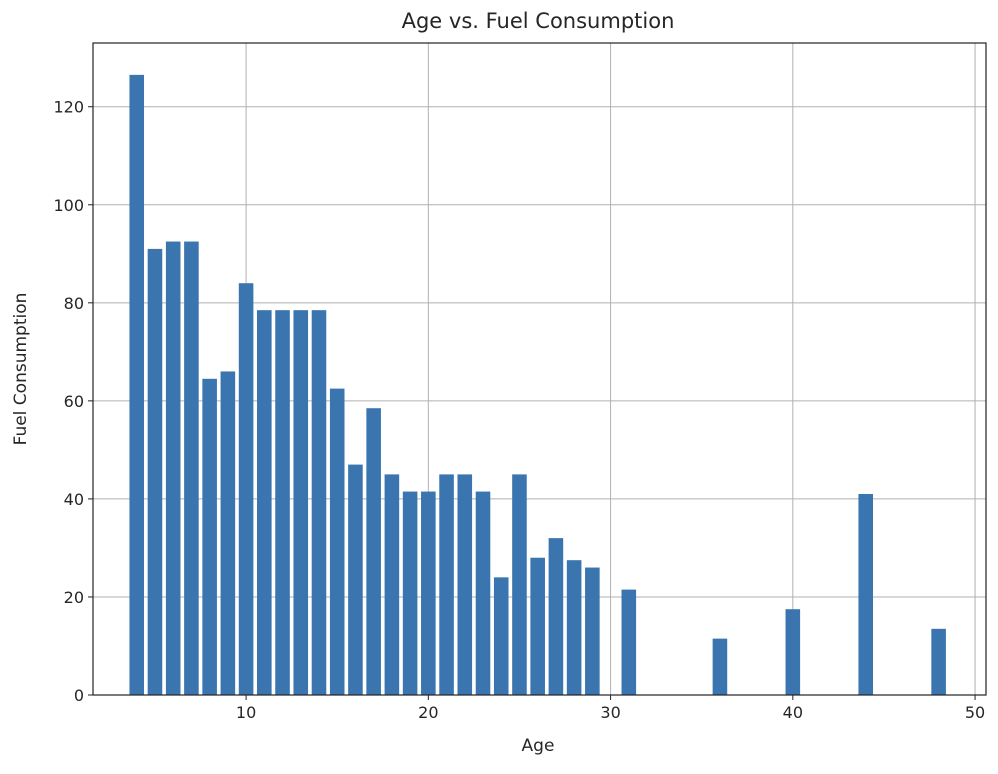 The image size is (998, 774). Describe the element at coordinates (246, 712) in the screenshot. I see `x-tick-label: 10` at that location.